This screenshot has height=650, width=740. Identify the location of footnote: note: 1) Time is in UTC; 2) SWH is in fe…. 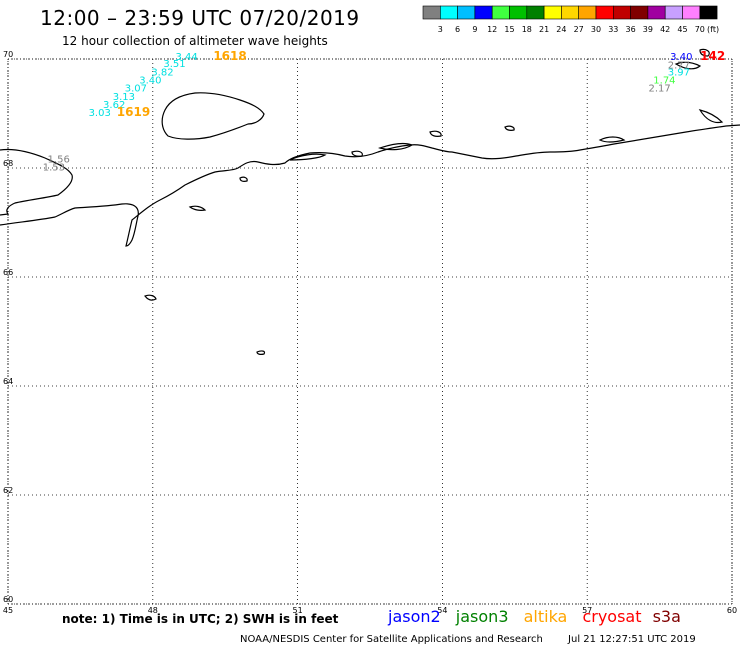
(200, 619).